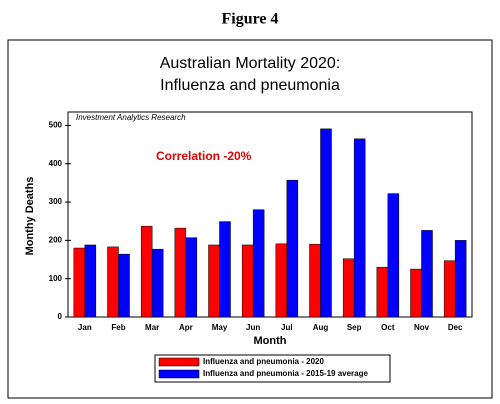 Image resolution: width=500 pixels, height=404 pixels. What do you see at coordinates (56, 125) in the screenshot?
I see `y-tick-label: 500` at bounding box center [56, 125].